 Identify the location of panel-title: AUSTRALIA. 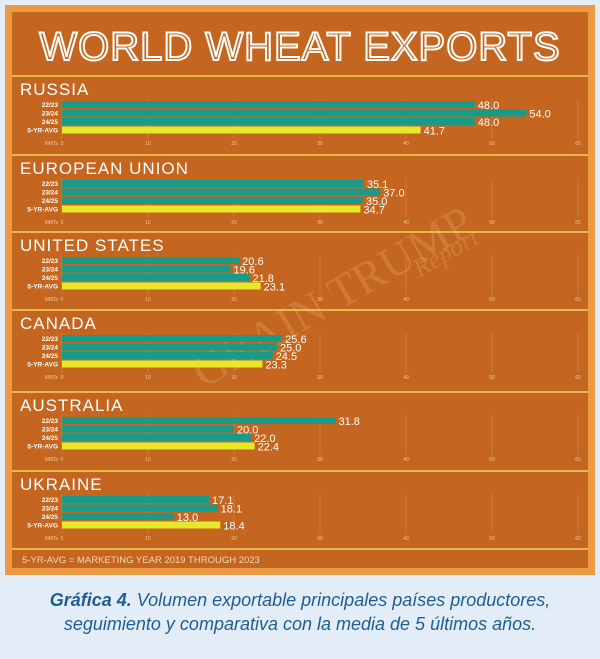
(71, 405).